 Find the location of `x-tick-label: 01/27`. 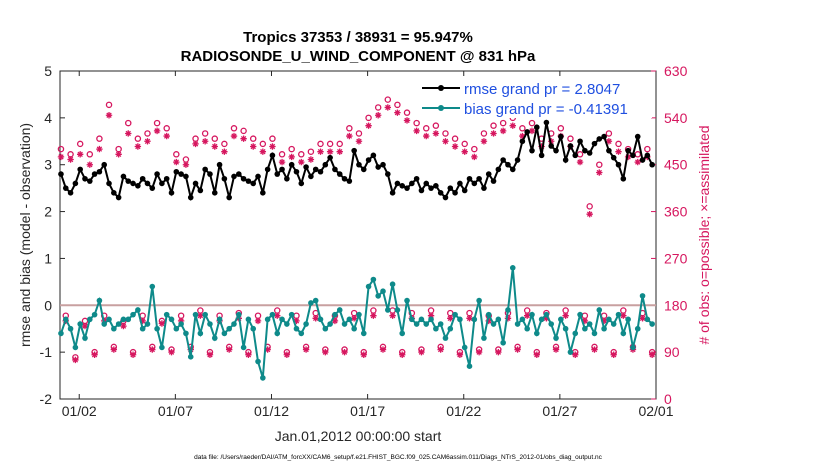

x-tick-label: 01/27 is located at coordinates (559, 411).